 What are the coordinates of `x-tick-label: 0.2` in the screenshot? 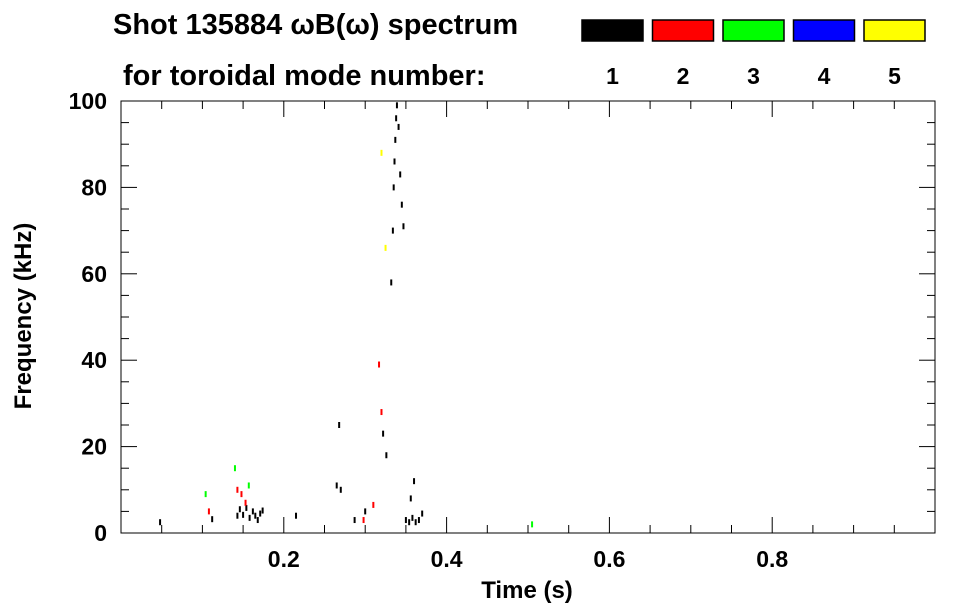 It's located at (284, 559).